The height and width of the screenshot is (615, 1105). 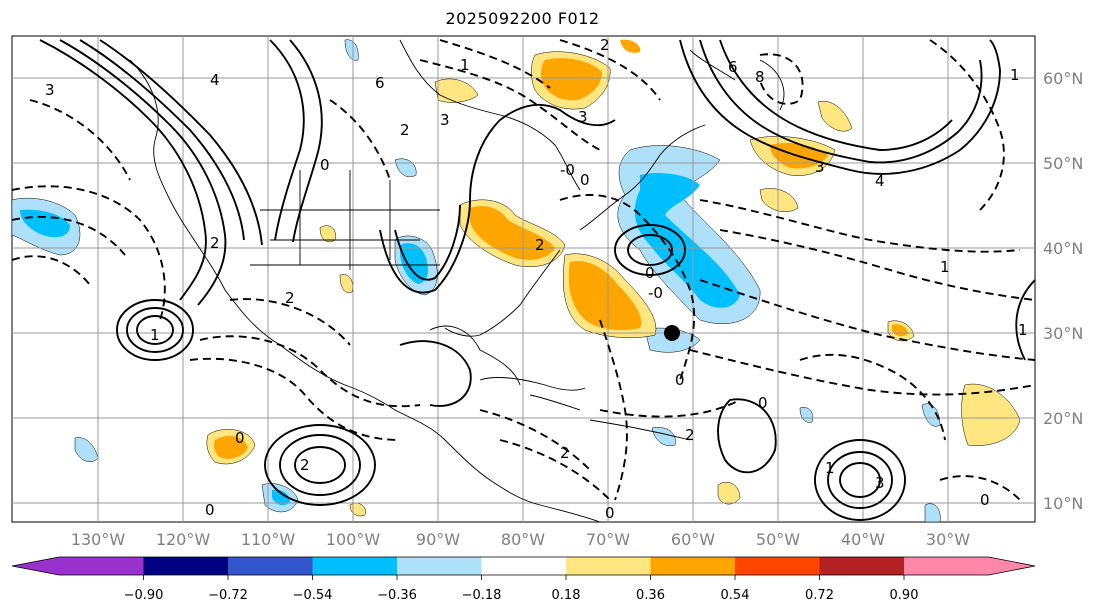 What do you see at coordinates (904, 595) in the screenshot?
I see `colorbar-tick-label: 0.90` at bounding box center [904, 595].